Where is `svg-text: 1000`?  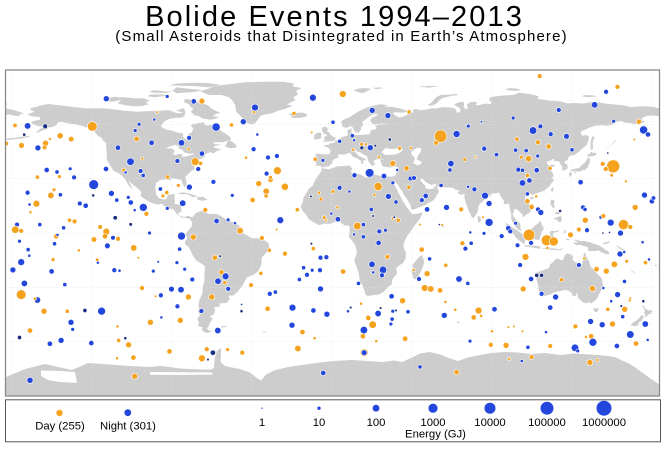
svg-text: 1000 is located at coordinates (432, 423).